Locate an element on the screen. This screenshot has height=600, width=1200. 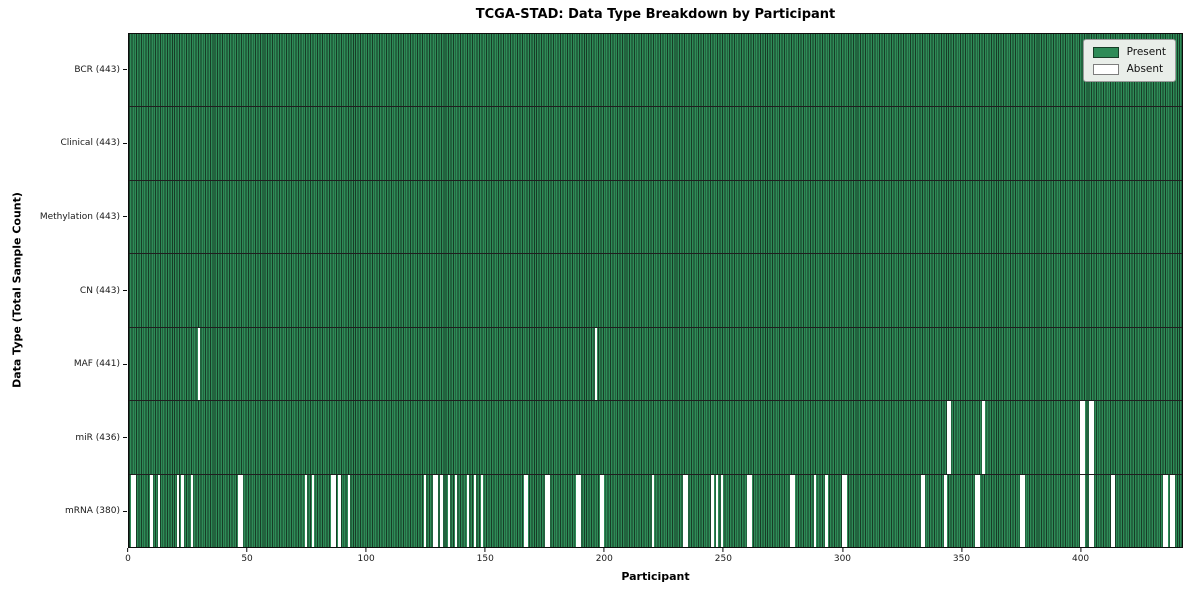
x-tick-0: 0 is located at coordinates (128, 556).